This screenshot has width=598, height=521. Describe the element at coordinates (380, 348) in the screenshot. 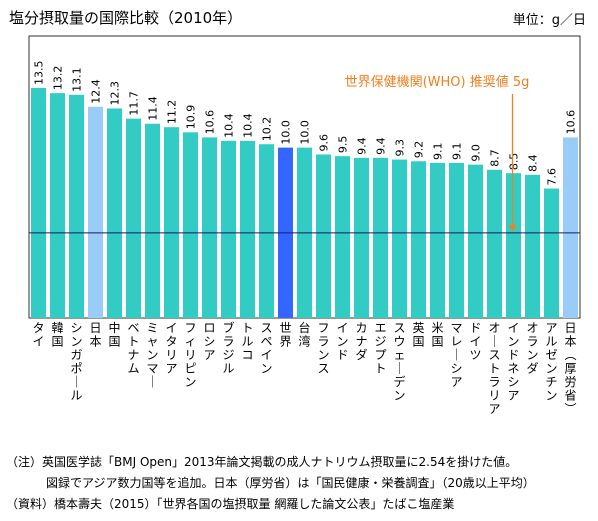

I see `category-label: エジプト` at that location.